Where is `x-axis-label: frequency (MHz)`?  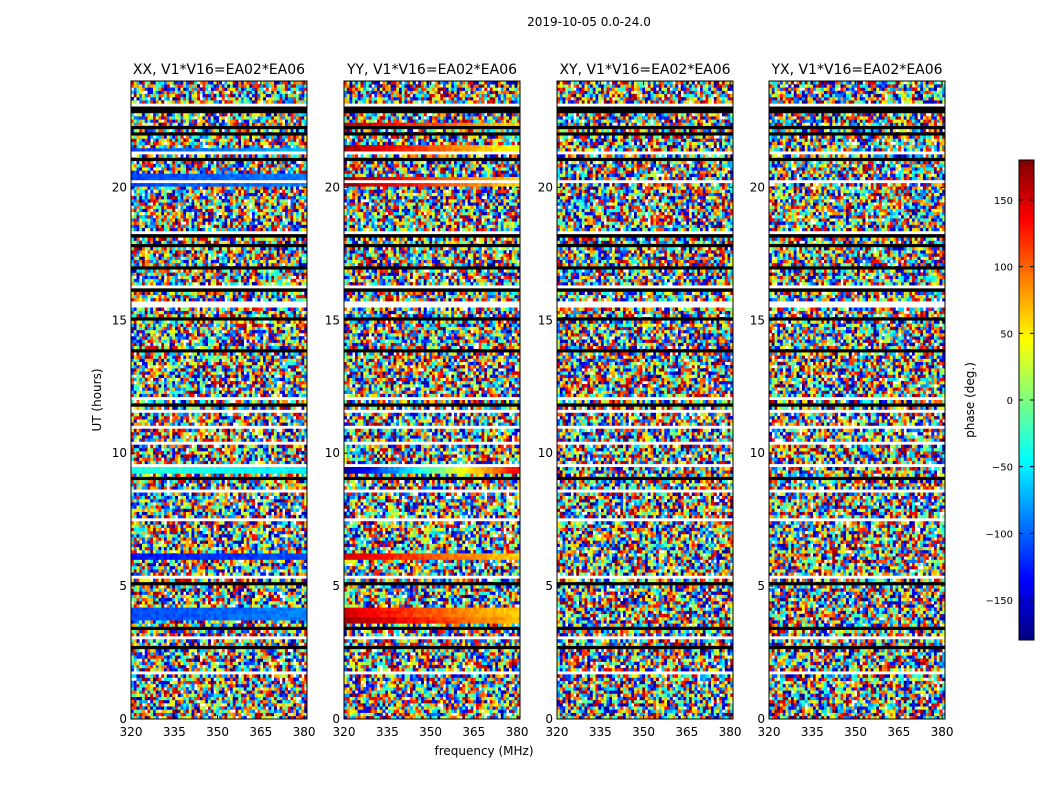
x-axis-label: frequency (MHz) is located at coordinates (483, 751).